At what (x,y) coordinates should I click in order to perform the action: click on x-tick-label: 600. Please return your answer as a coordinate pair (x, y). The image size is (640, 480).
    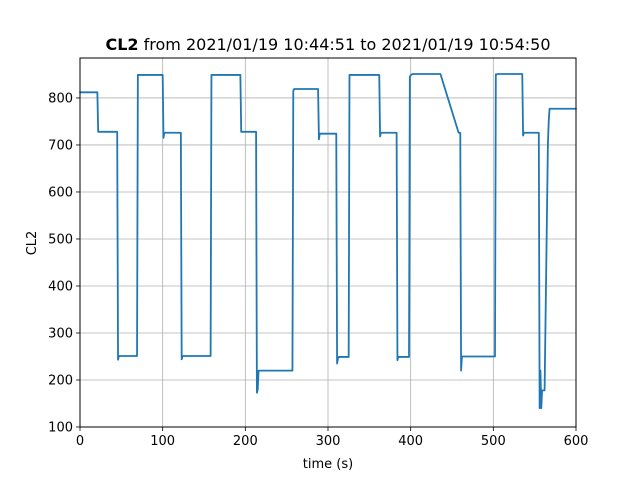
    Looking at the image, I should click on (576, 441).